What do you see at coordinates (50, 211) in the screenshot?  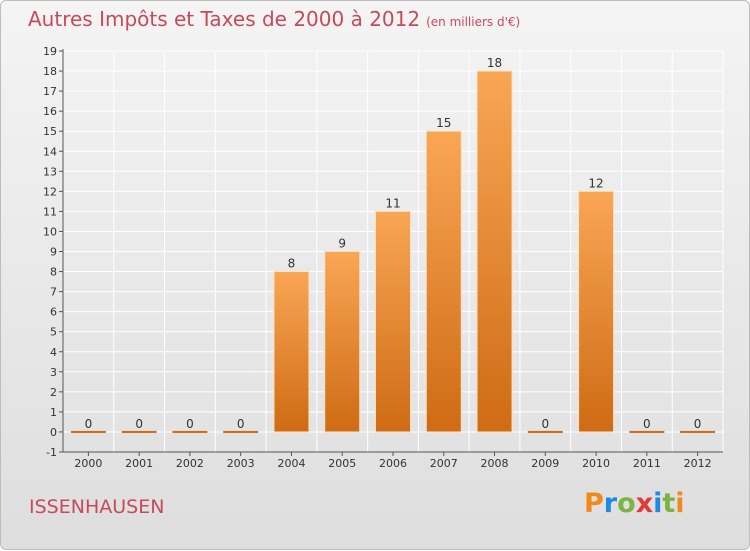 I see `y-tick-label: 11` at bounding box center [50, 211].